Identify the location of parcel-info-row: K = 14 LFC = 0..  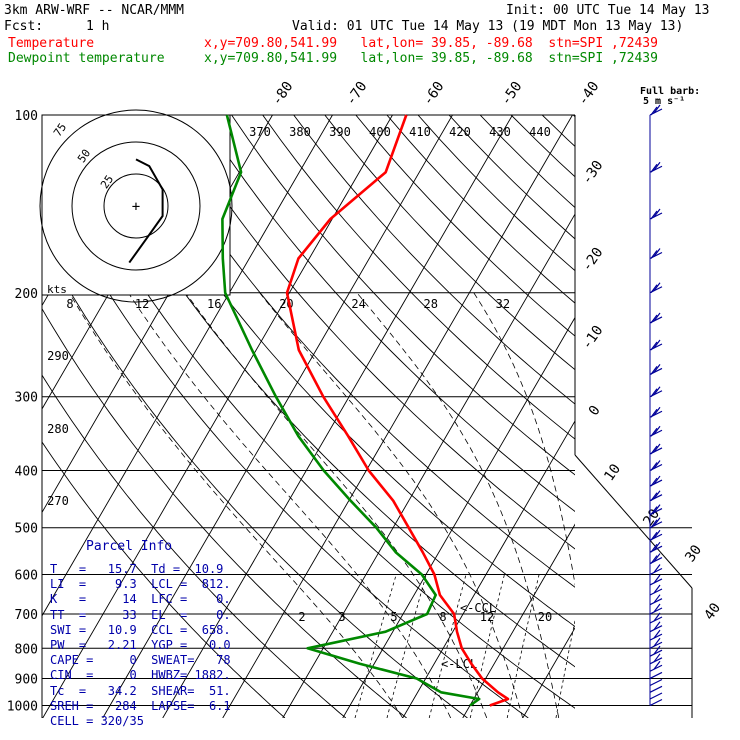
(140, 599).